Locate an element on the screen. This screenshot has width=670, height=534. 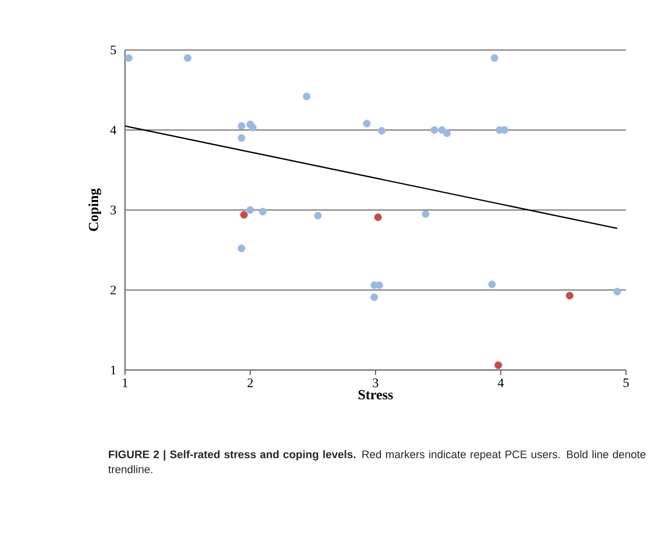
y-tick-label: 4 is located at coordinates (113, 130).